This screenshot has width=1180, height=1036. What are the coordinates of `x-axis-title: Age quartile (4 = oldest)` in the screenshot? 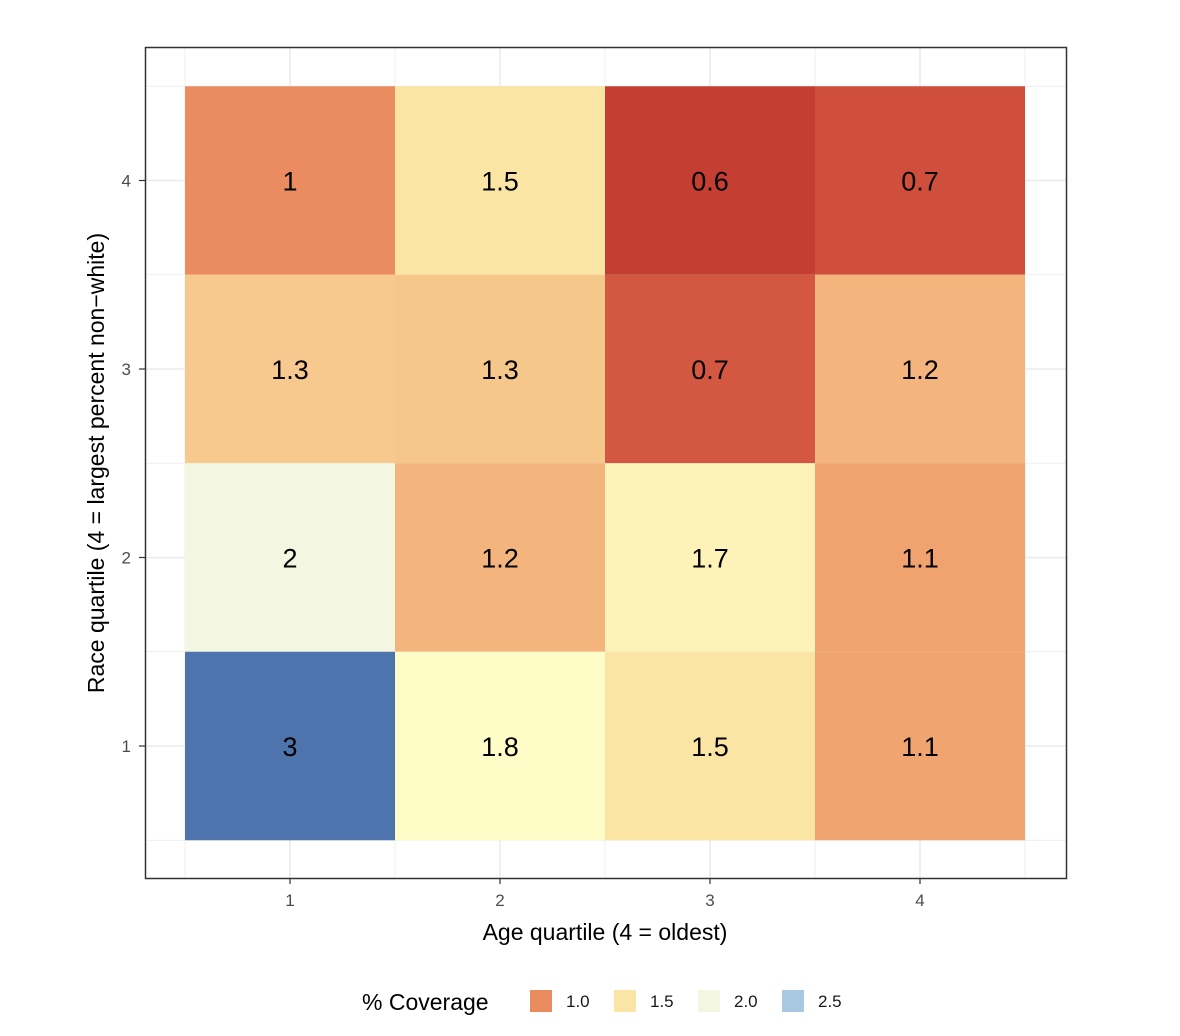 It's located at (605, 932).